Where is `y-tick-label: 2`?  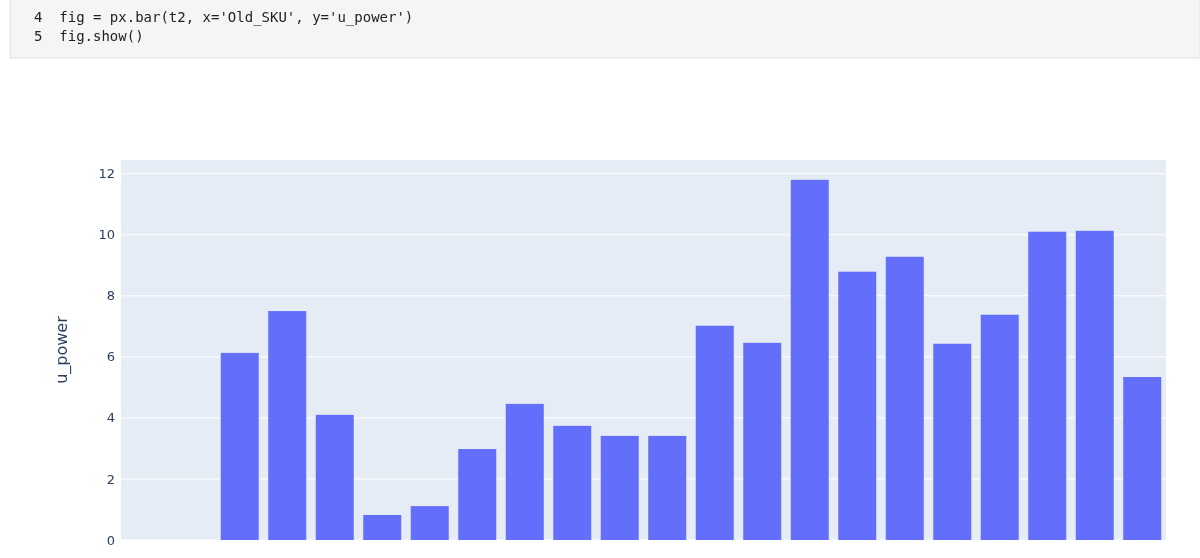
y-tick-label: 2 is located at coordinates (110, 479).